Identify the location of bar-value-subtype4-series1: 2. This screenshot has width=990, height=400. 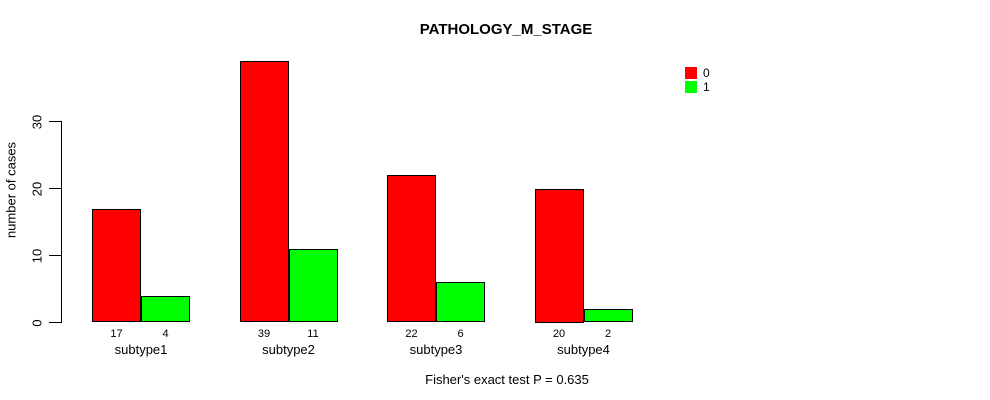
(608, 334).